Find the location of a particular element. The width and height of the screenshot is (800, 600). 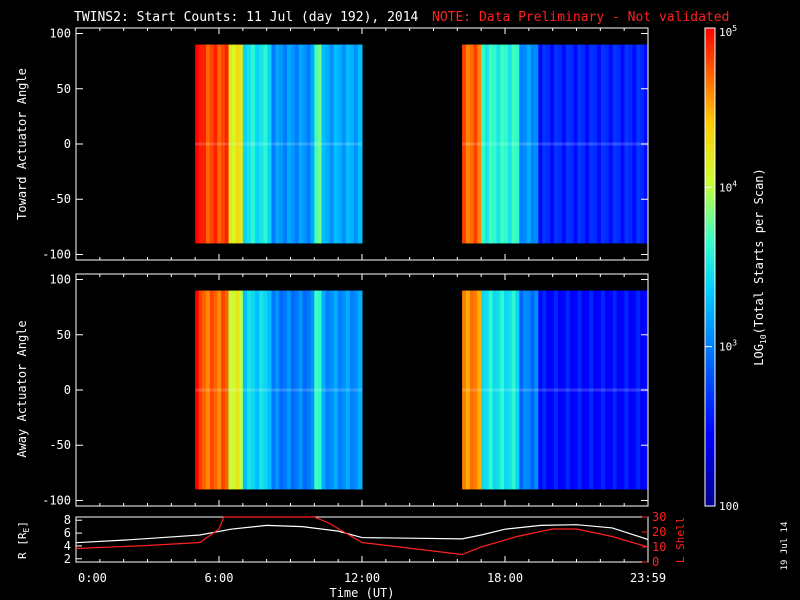

colorbar-tick-label: 100 is located at coordinates (729, 506).